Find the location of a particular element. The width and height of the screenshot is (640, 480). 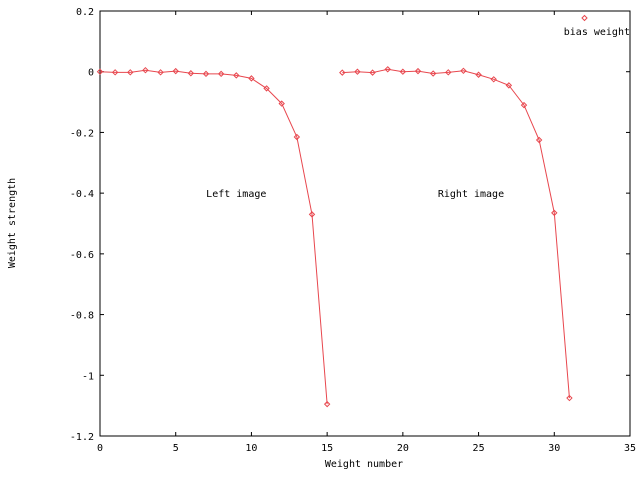

legend-label: bias weight is located at coordinates (597, 32).